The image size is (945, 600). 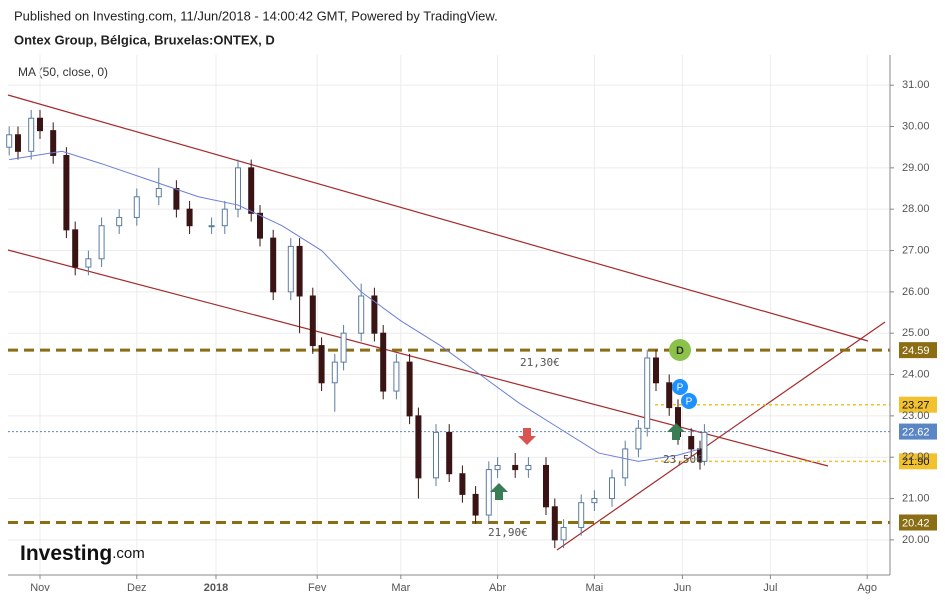 I want to click on chart-title: Ontex Group, Bélgica, Bruxelas:ONTEX, D, so click(x=144, y=39).